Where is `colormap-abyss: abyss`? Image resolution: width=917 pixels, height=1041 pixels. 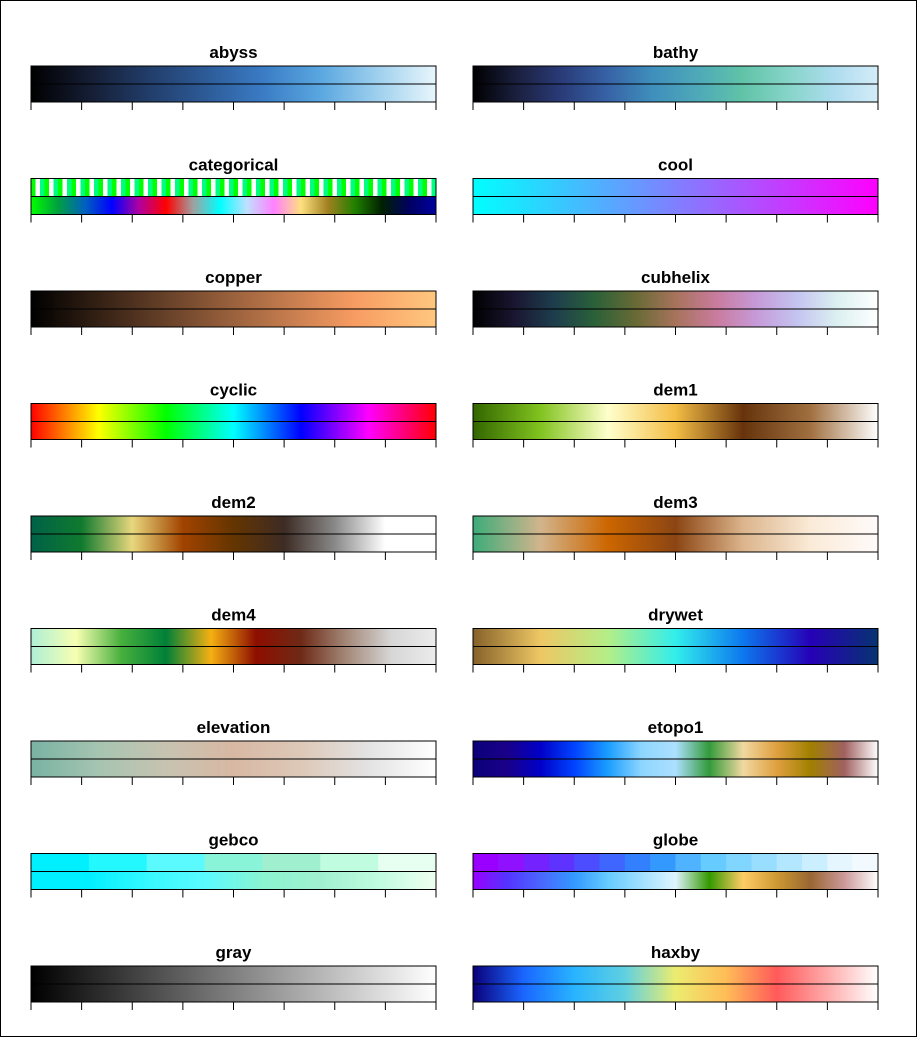
colormap-abyss: abyss is located at coordinates (233, 76).